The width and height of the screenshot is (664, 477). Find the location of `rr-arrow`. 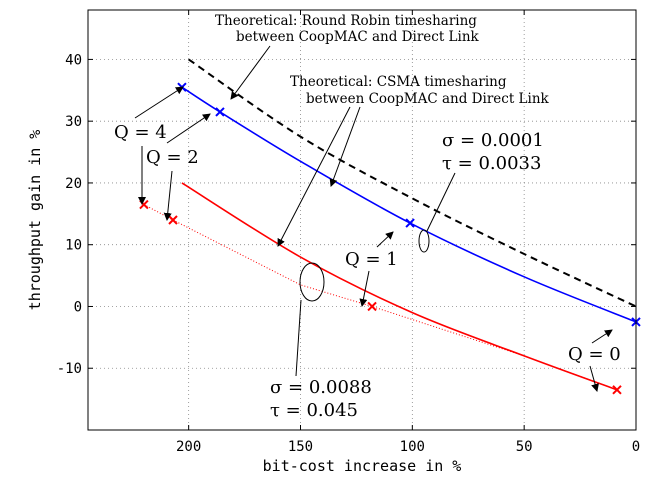

rr-arrow is located at coordinates (250, 72).